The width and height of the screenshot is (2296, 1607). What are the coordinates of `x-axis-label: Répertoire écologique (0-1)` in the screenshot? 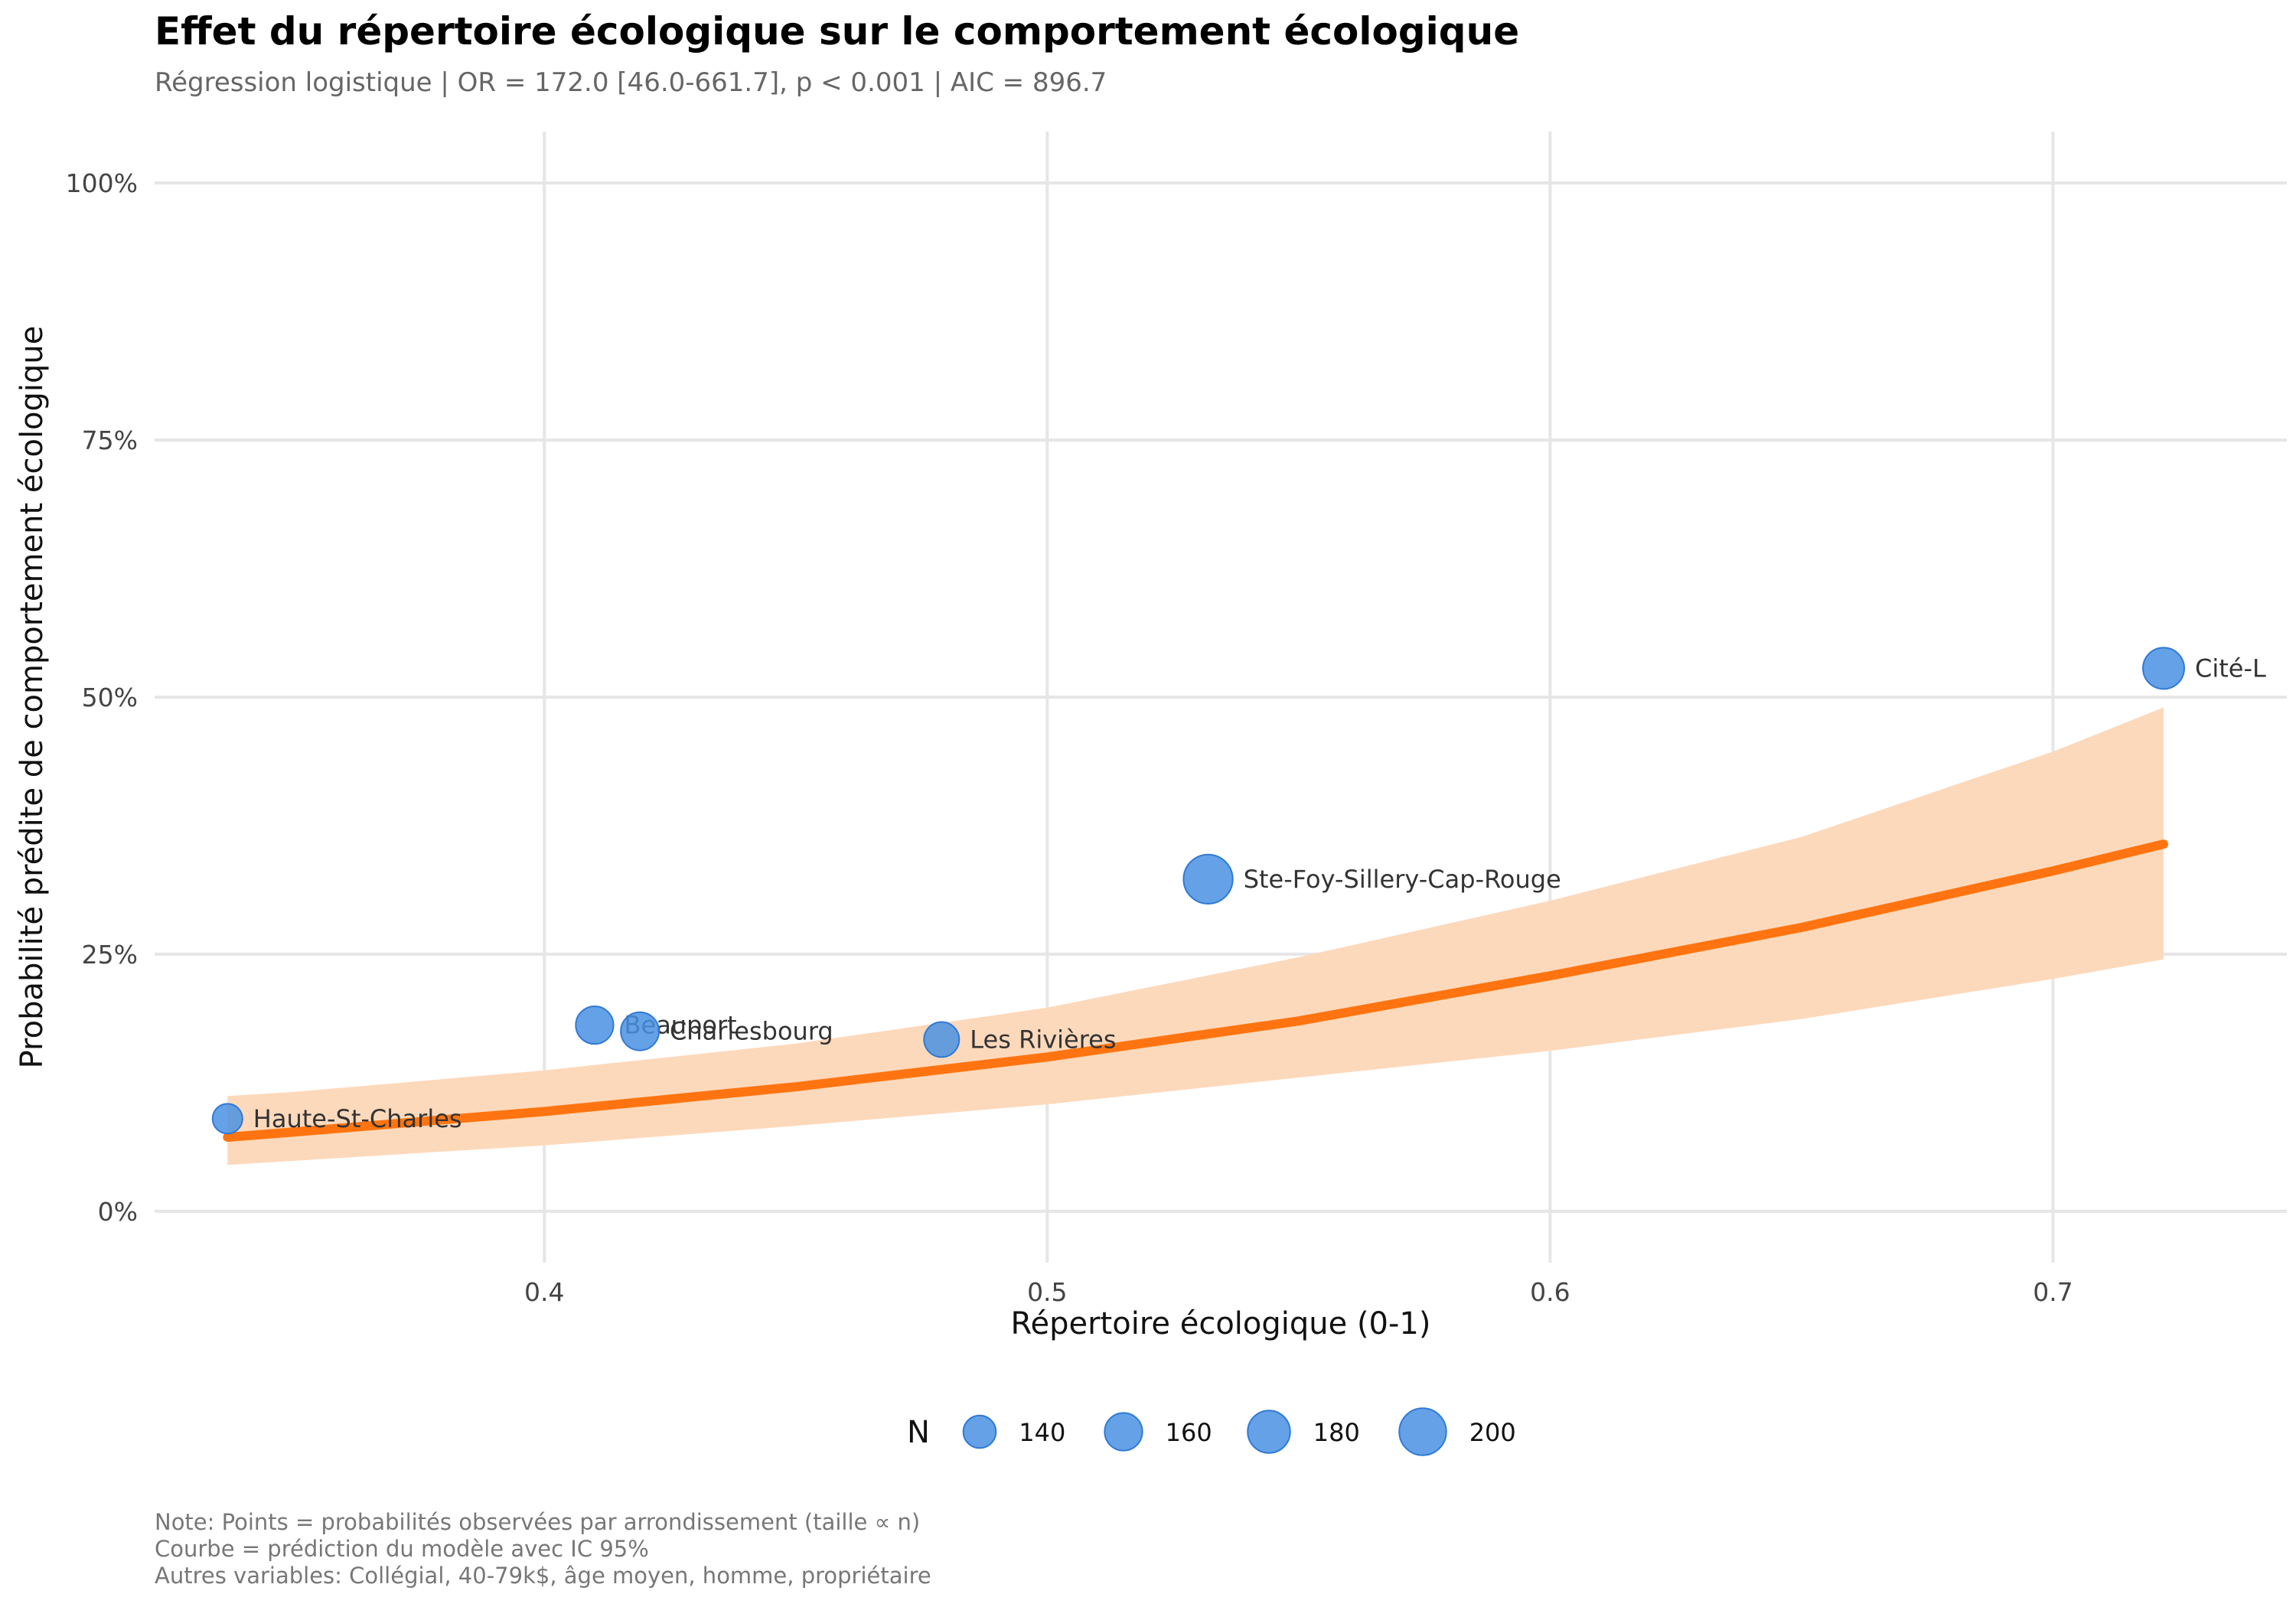 It's located at (1221, 1323).